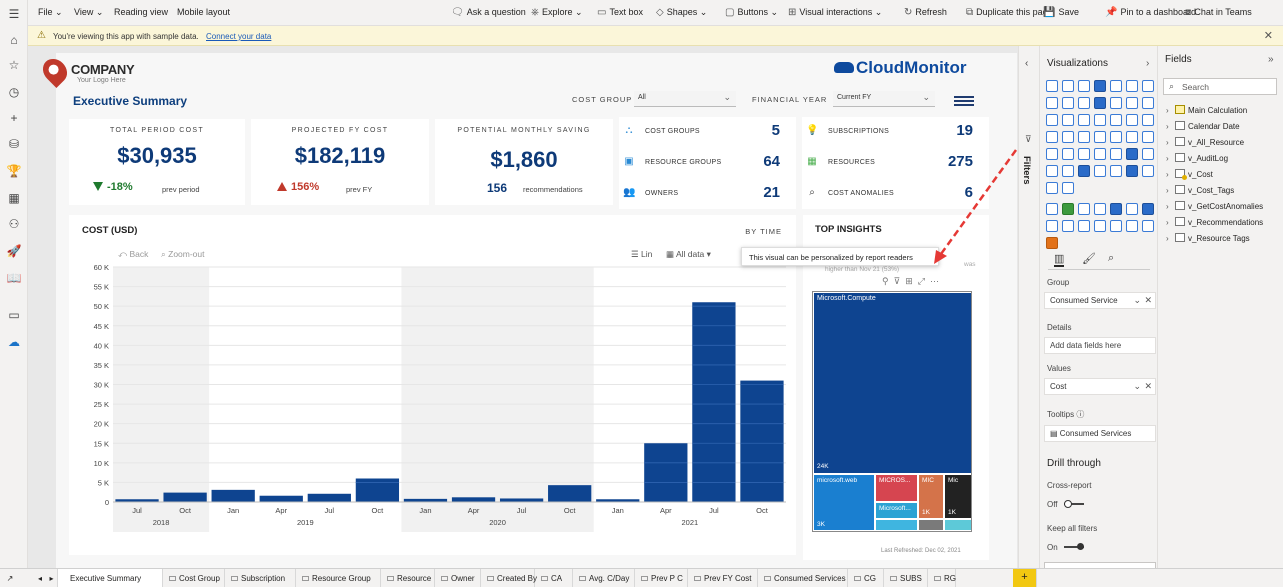 The width and height of the screenshot is (1283, 587). I want to click on toolbar-button: ▭ Text box, so click(620, 12).